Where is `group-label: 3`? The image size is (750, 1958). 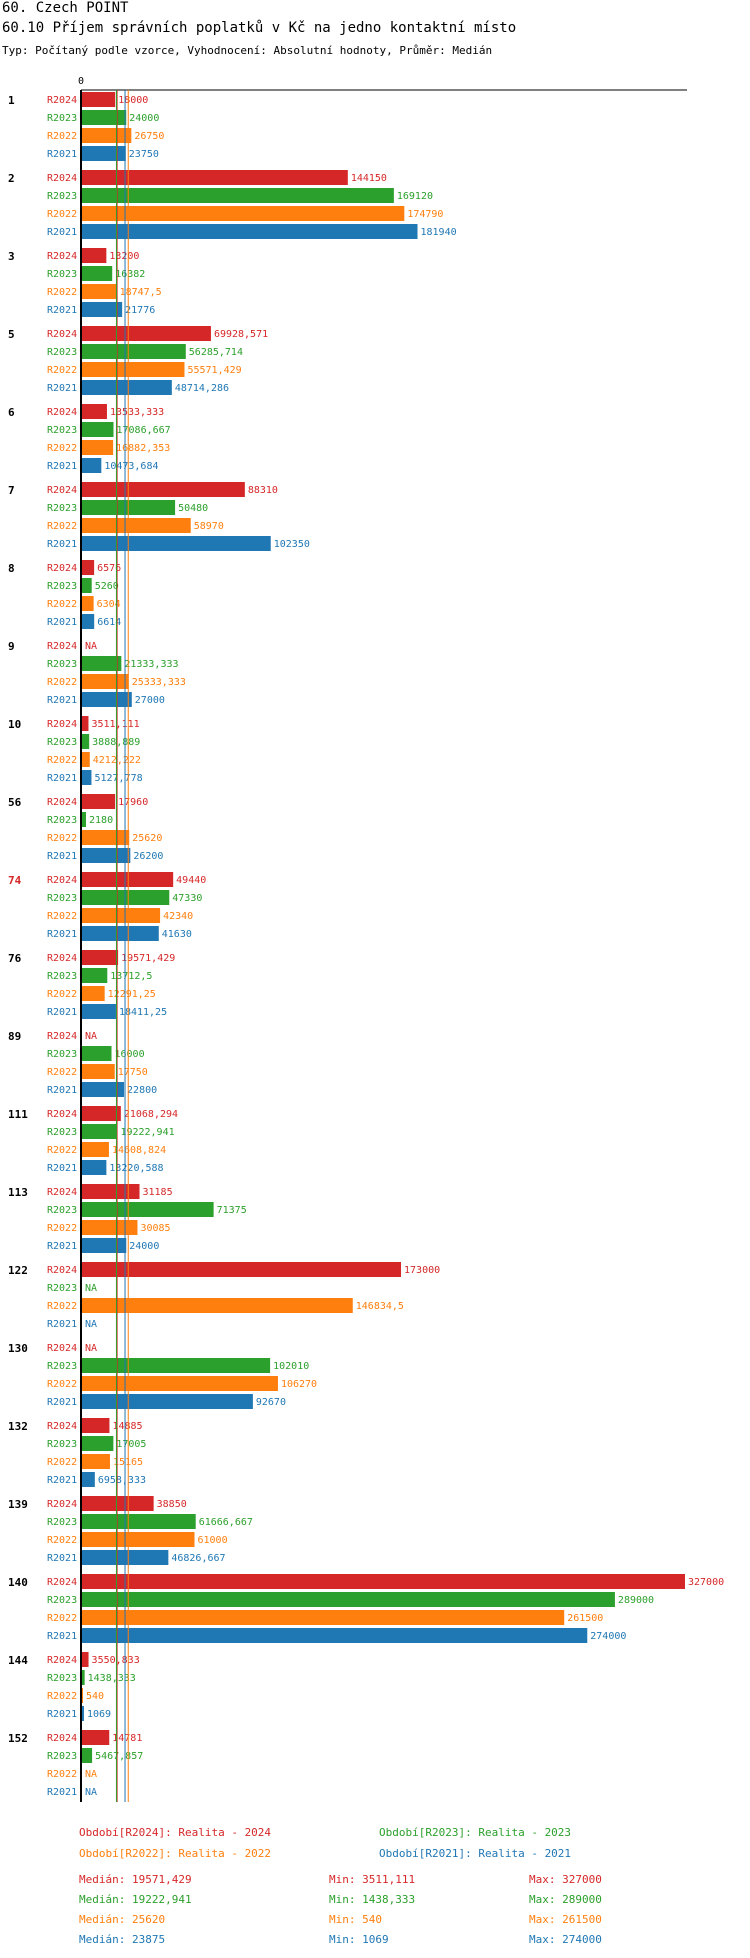 group-label: 3 is located at coordinates (11, 256).